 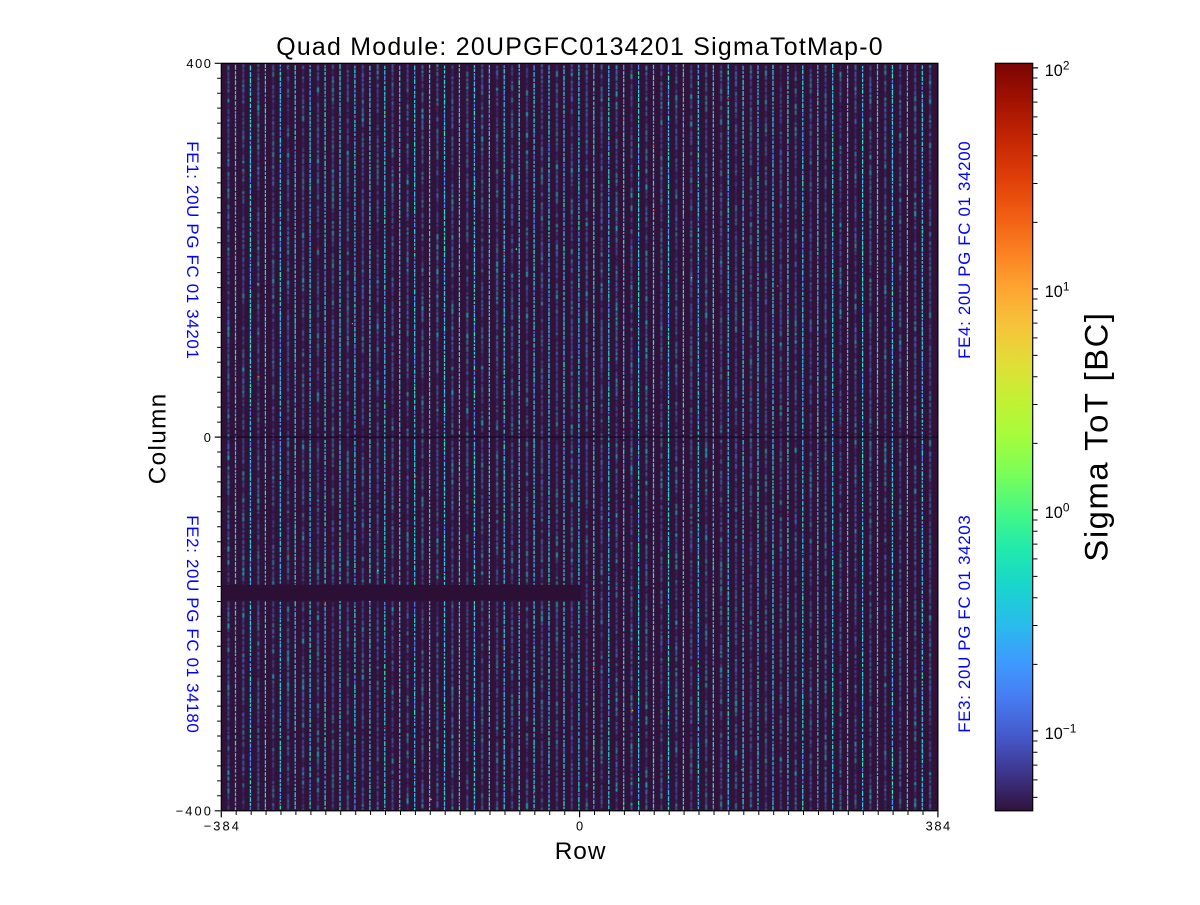 I want to click on svg-text: Row, so click(x=580, y=851).